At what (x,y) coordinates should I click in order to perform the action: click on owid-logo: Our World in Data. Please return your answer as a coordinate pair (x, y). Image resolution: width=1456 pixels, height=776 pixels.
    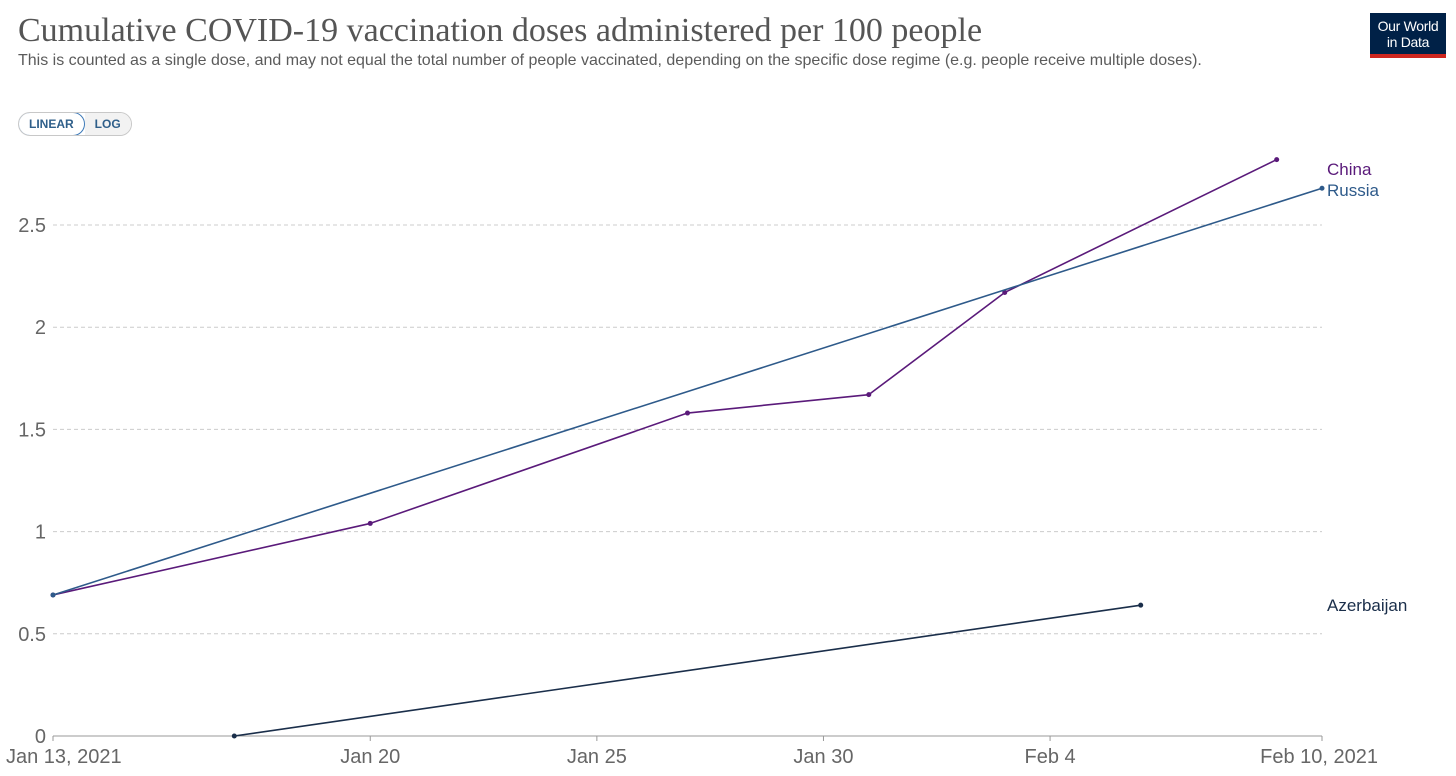
    Looking at the image, I should click on (1408, 35).